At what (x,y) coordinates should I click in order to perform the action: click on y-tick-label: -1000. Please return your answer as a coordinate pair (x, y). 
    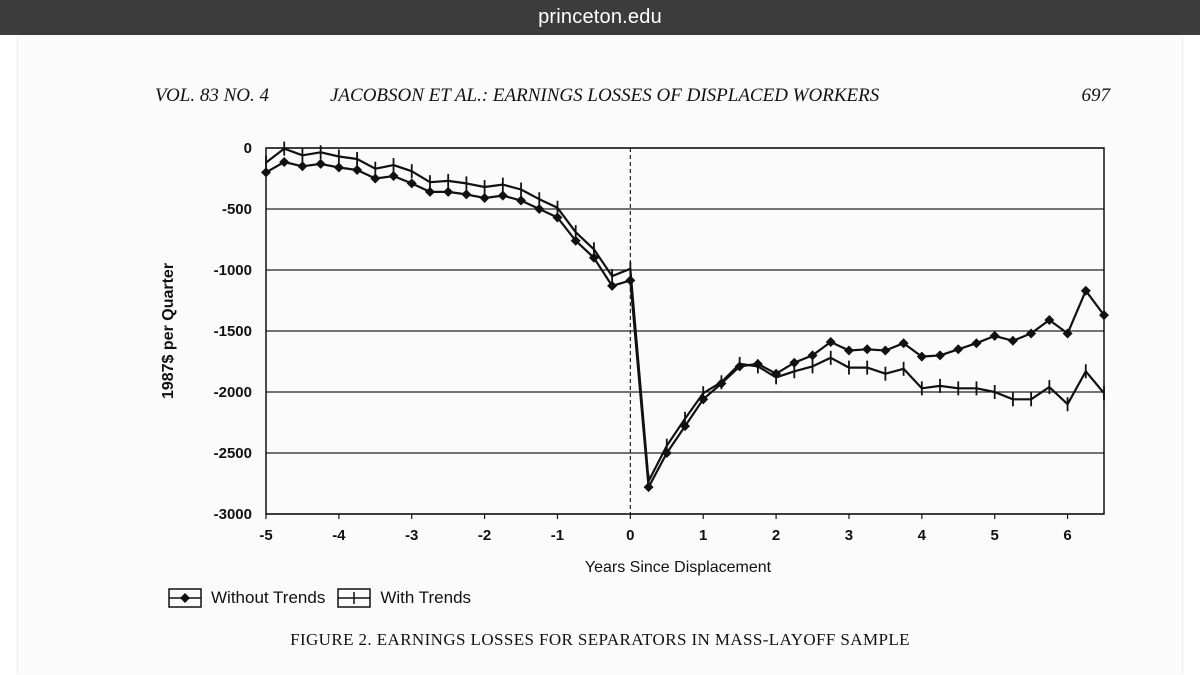
    Looking at the image, I should click on (233, 270).